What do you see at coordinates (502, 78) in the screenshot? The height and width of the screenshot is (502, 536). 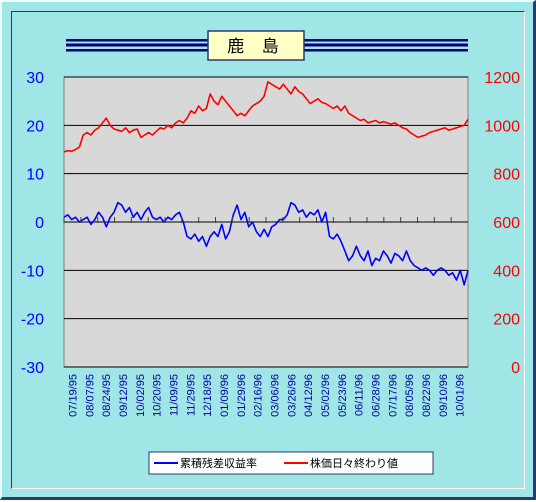 I see `y-right-tick-label: 1200` at bounding box center [502, 78].